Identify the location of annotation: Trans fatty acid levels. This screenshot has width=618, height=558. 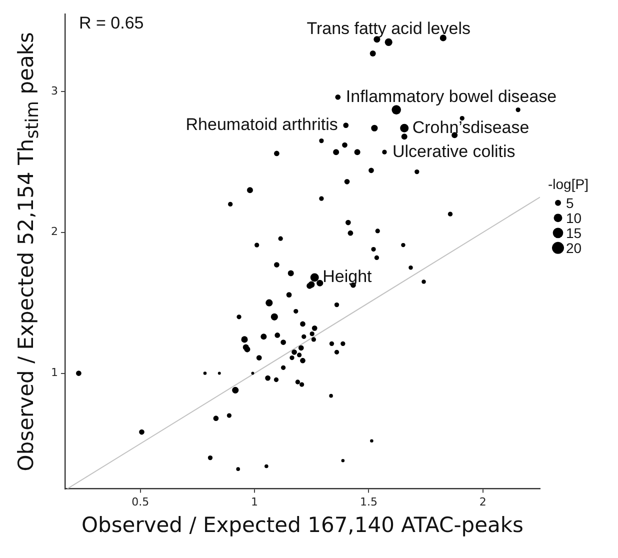
(388, 28).